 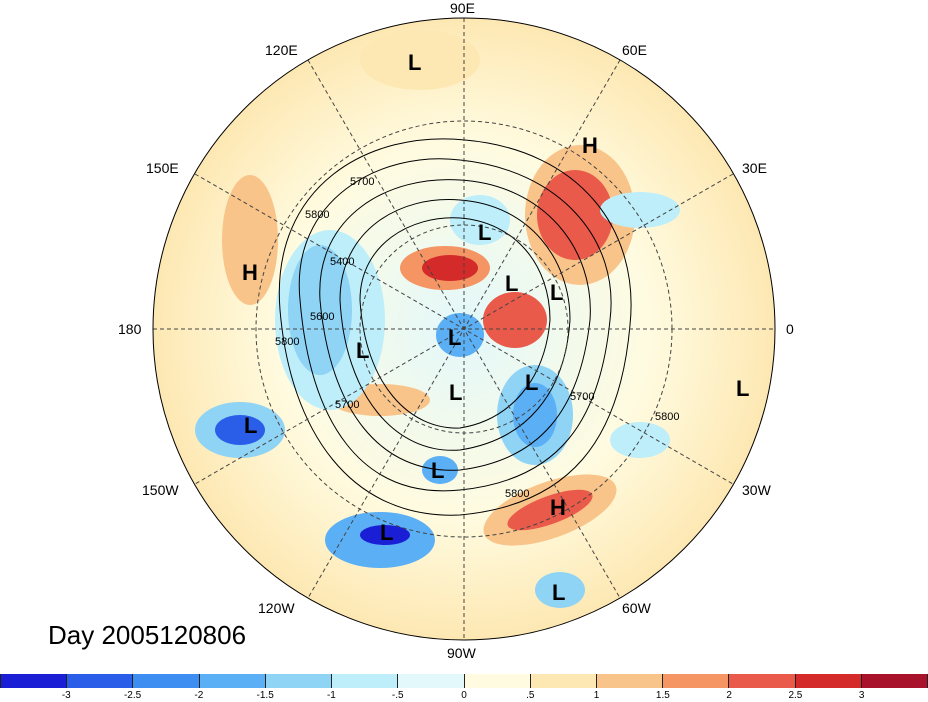 What do you see at coordinates (790, 329) in the screenshot?
I see `lon-label-0: 0` at bounding box center [790, 329].